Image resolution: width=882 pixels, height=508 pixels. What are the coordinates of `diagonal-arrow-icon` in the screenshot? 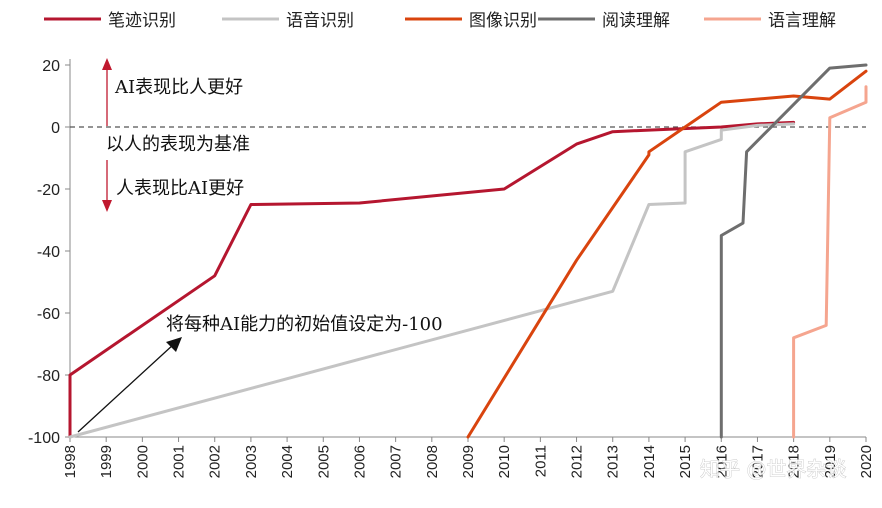 It's located at (126, 388).